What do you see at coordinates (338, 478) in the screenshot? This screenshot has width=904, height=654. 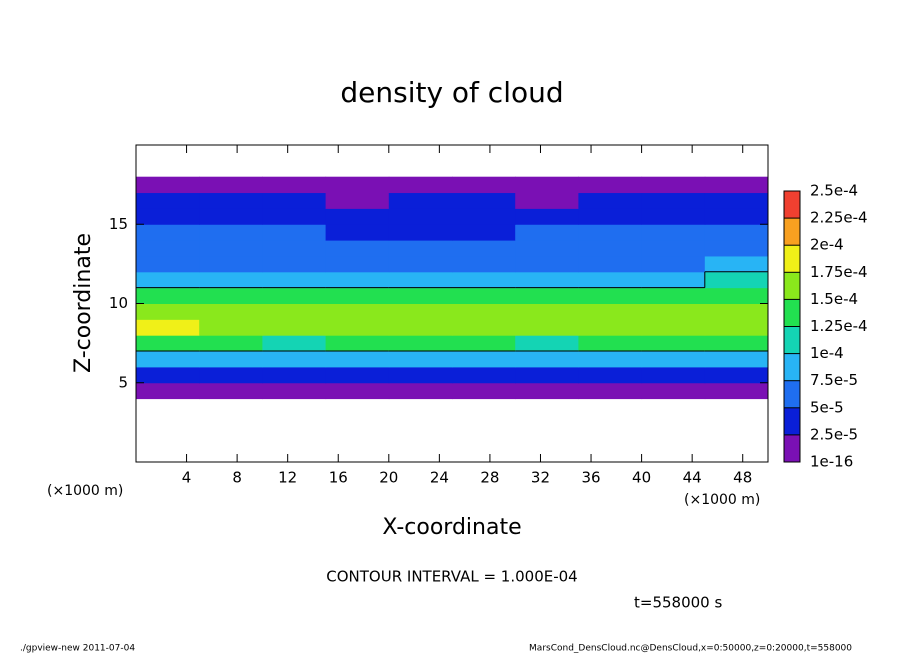 I see `x-tick-label: 16` at bounding box center [338, 478].